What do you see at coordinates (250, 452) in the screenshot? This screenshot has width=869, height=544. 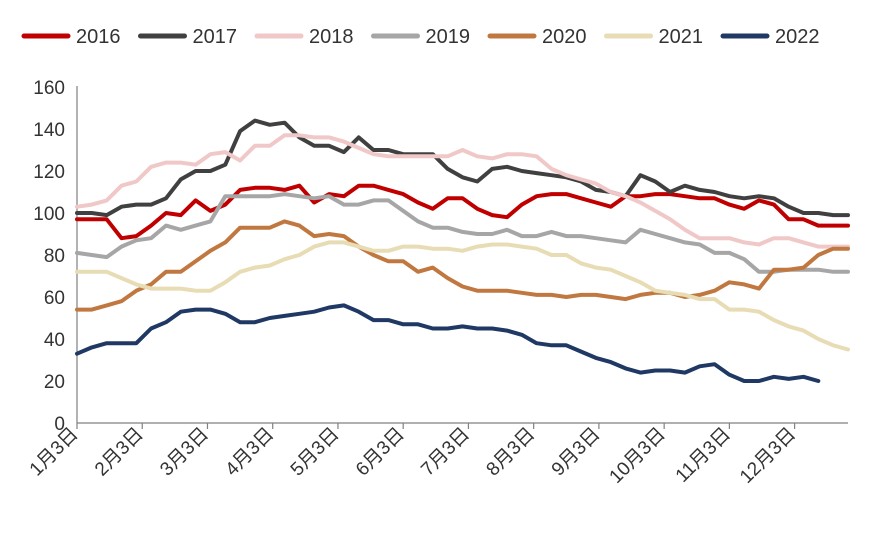 I see `x-tick-label: 4月3日` at bounding box center [250, 452].